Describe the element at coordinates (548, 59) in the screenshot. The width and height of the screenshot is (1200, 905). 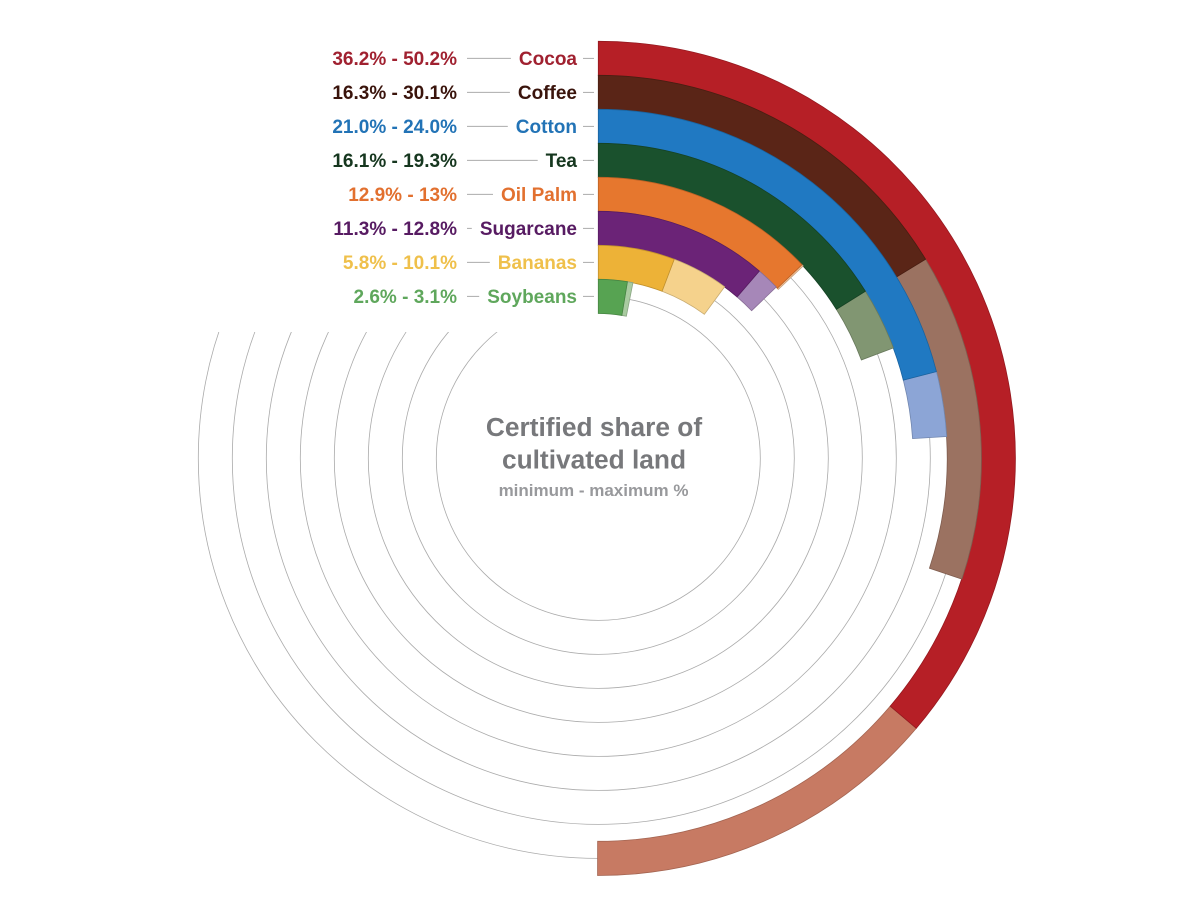
I see `svg-text: Cocoa` at that location.